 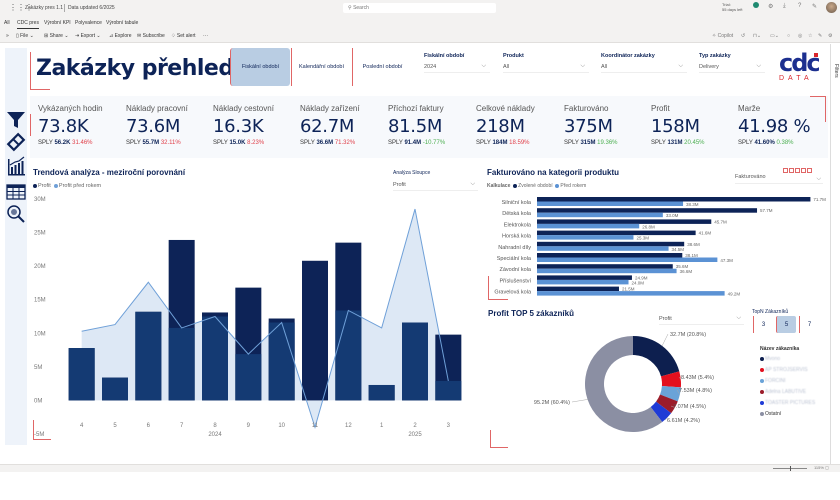 I want to click on bar-selected-period, so click(x=674, y=199).